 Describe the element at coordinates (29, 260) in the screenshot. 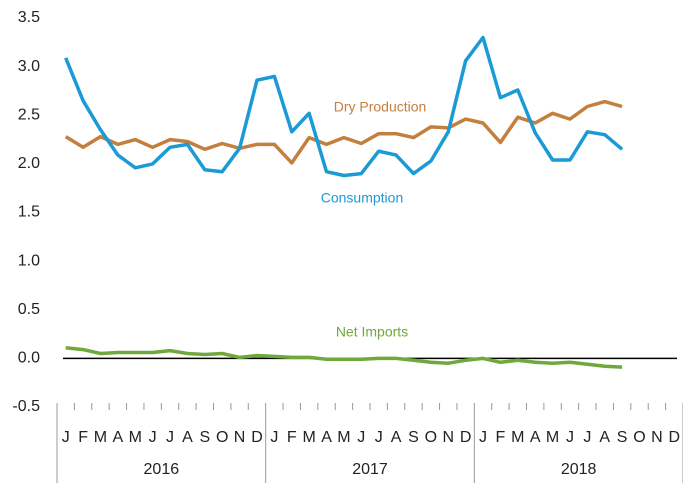

I see `y-tick-label: 1.0` at that location.